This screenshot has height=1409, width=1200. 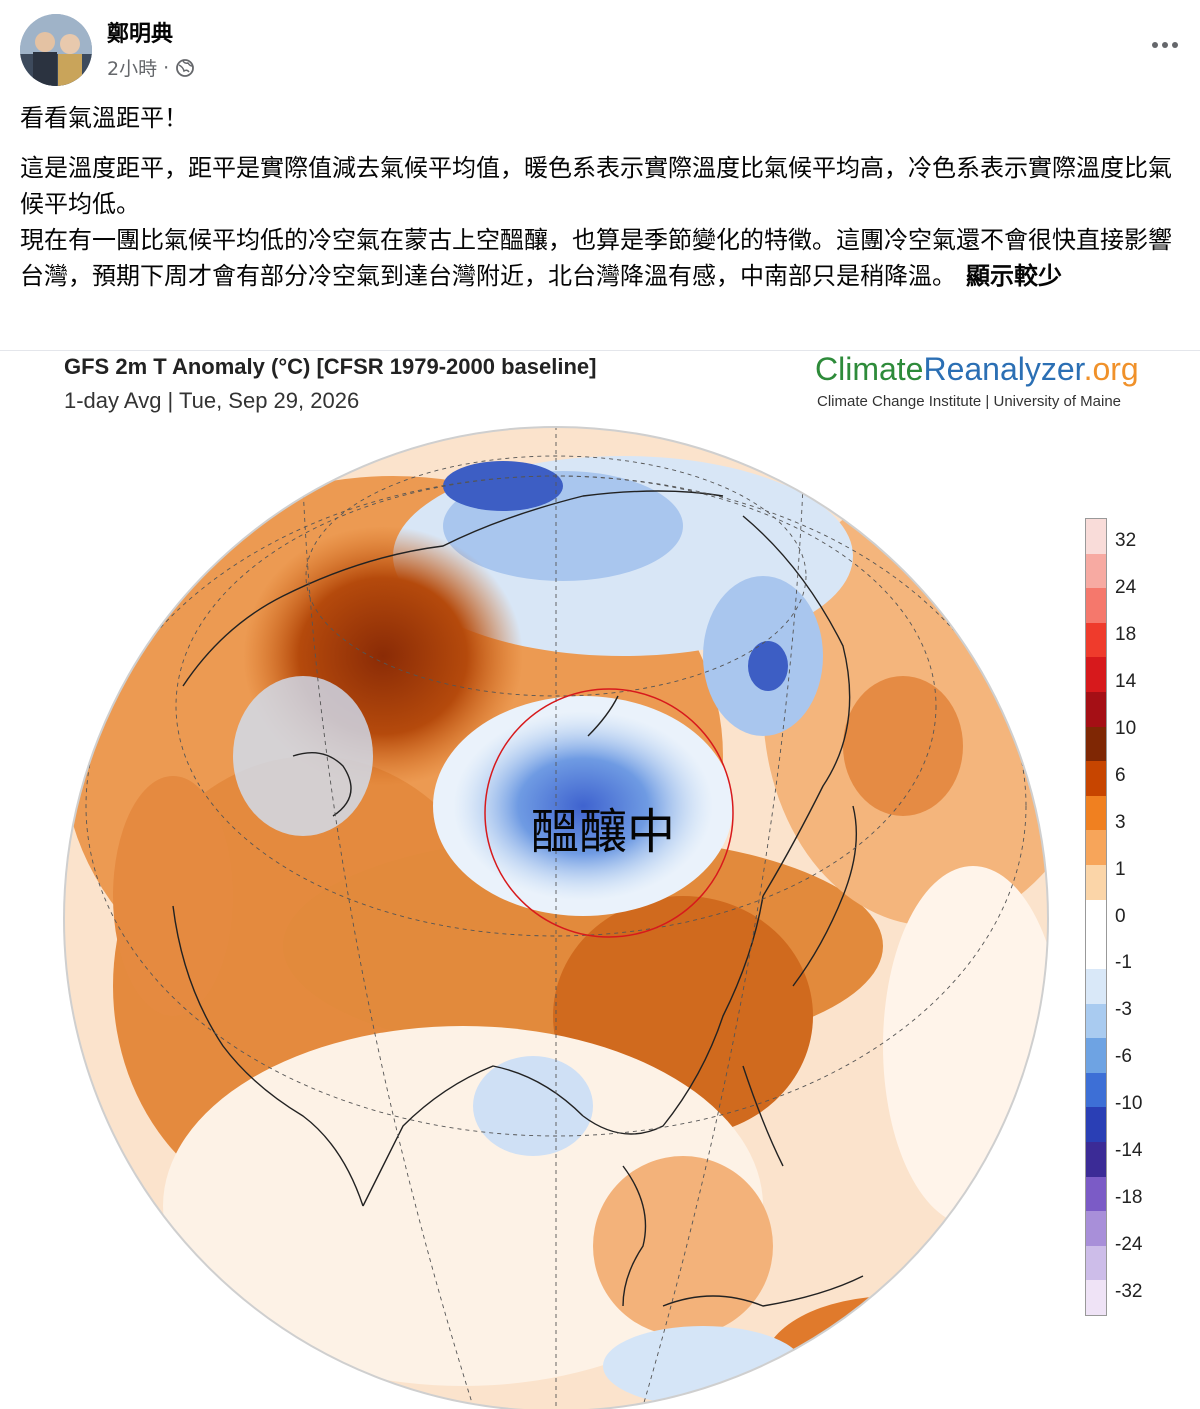 What do you see at coordinates (1126, 681) in the screenshot?
I see `colorbar-tick-label: 14` at bounding box center [1126, 681].